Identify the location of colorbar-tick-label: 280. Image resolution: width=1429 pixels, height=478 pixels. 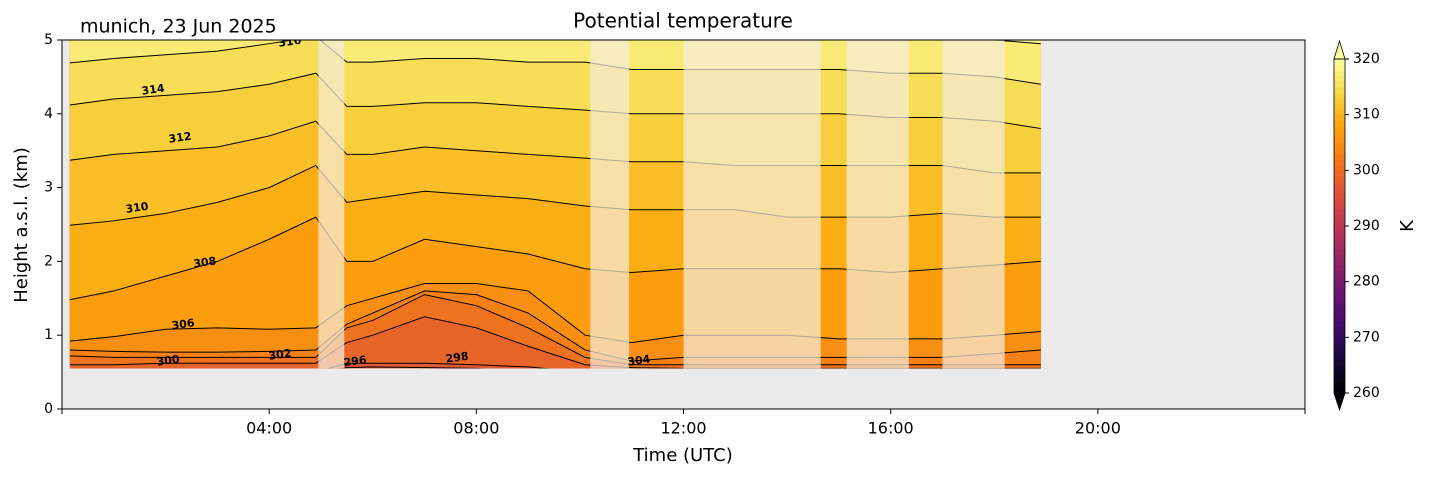
(1366, 282).